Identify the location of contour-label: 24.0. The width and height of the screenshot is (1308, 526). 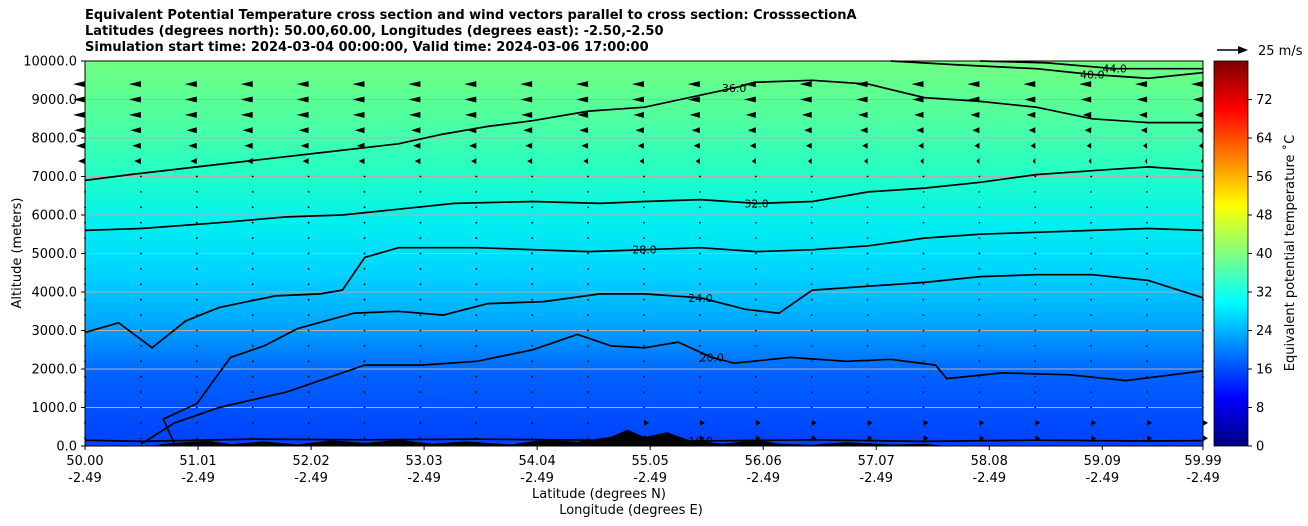
(700, 298).